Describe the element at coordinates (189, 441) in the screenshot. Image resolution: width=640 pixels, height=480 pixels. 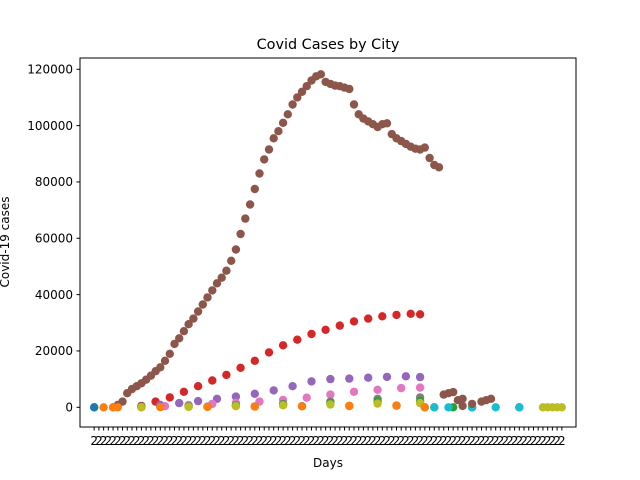
I see `x-tick-label-20: 2` at that location.